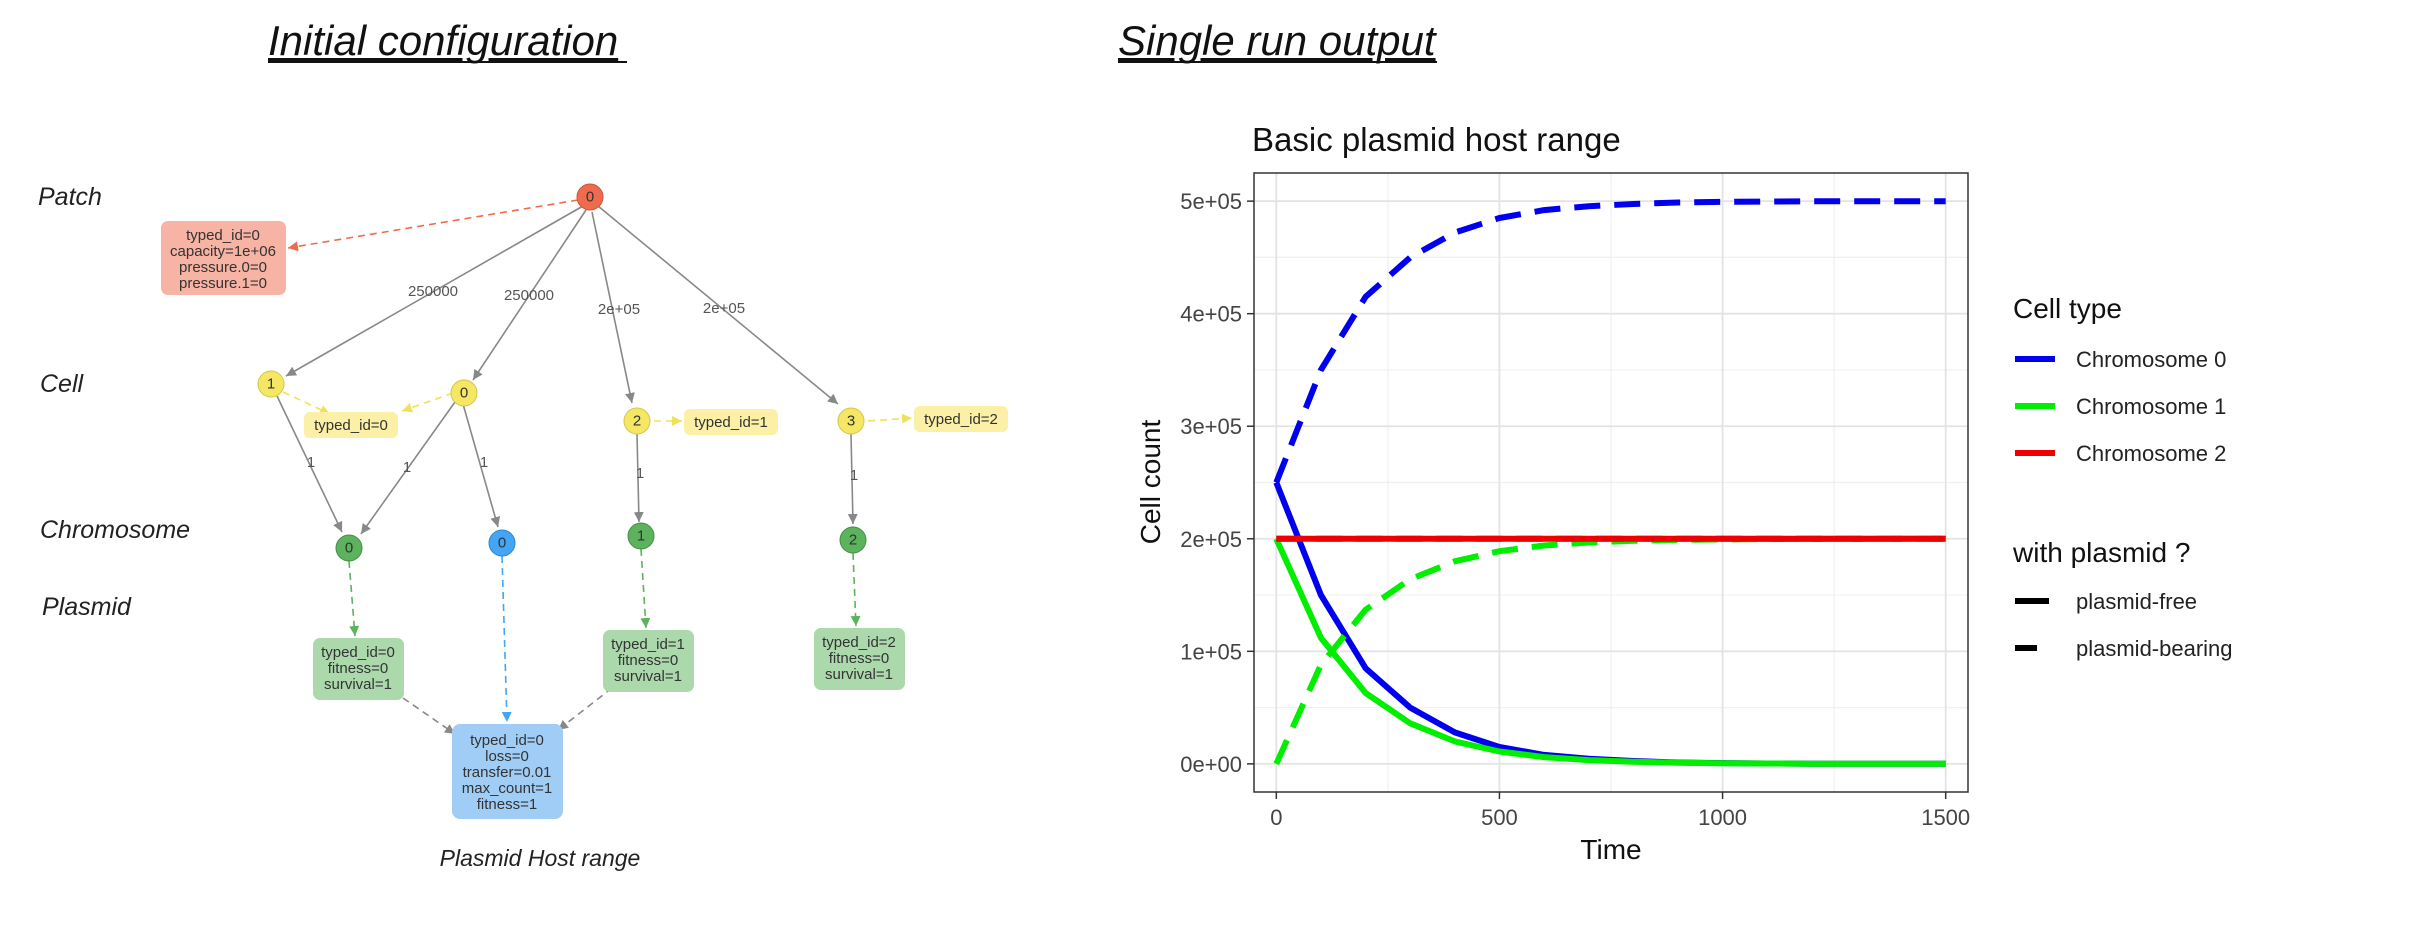 This screenshot has width=2428, height=927. I want to click on edge-label-cell0: 250000, so click(529, 295).